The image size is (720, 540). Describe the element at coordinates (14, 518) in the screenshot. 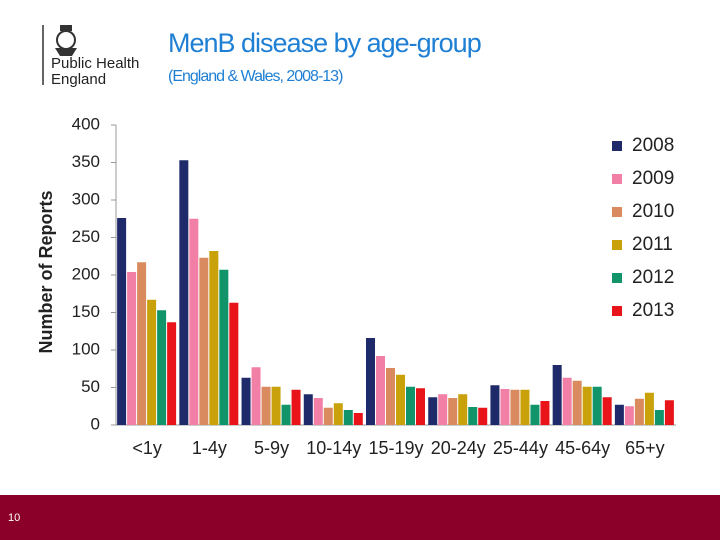

I see `slide-number: 10` at that location.